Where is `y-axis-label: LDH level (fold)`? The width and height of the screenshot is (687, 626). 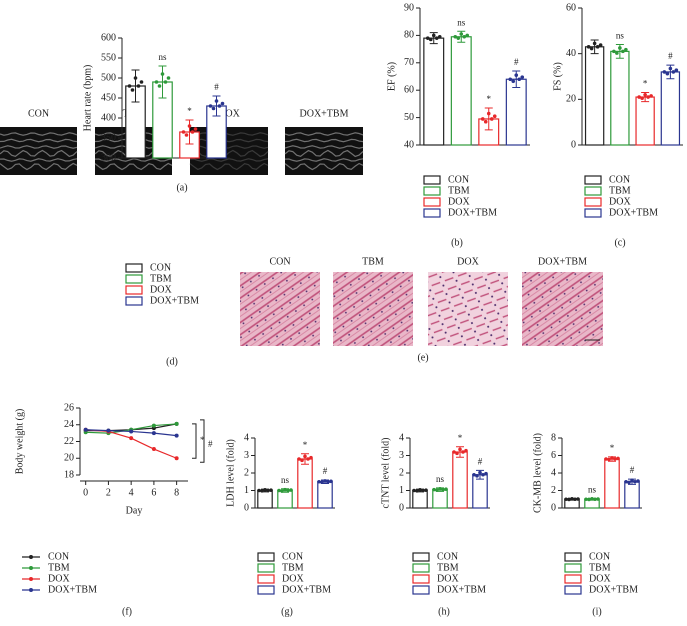
y-axis-label: LDH level (fold) is located at coordinates (230, 473).